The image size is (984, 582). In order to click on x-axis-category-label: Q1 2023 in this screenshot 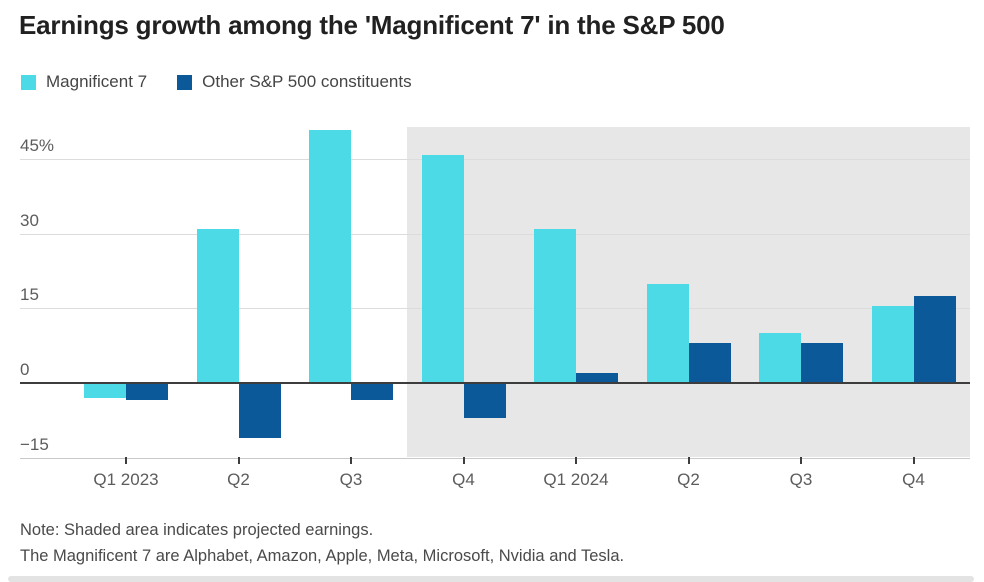, I will do `click(126, 479)`.